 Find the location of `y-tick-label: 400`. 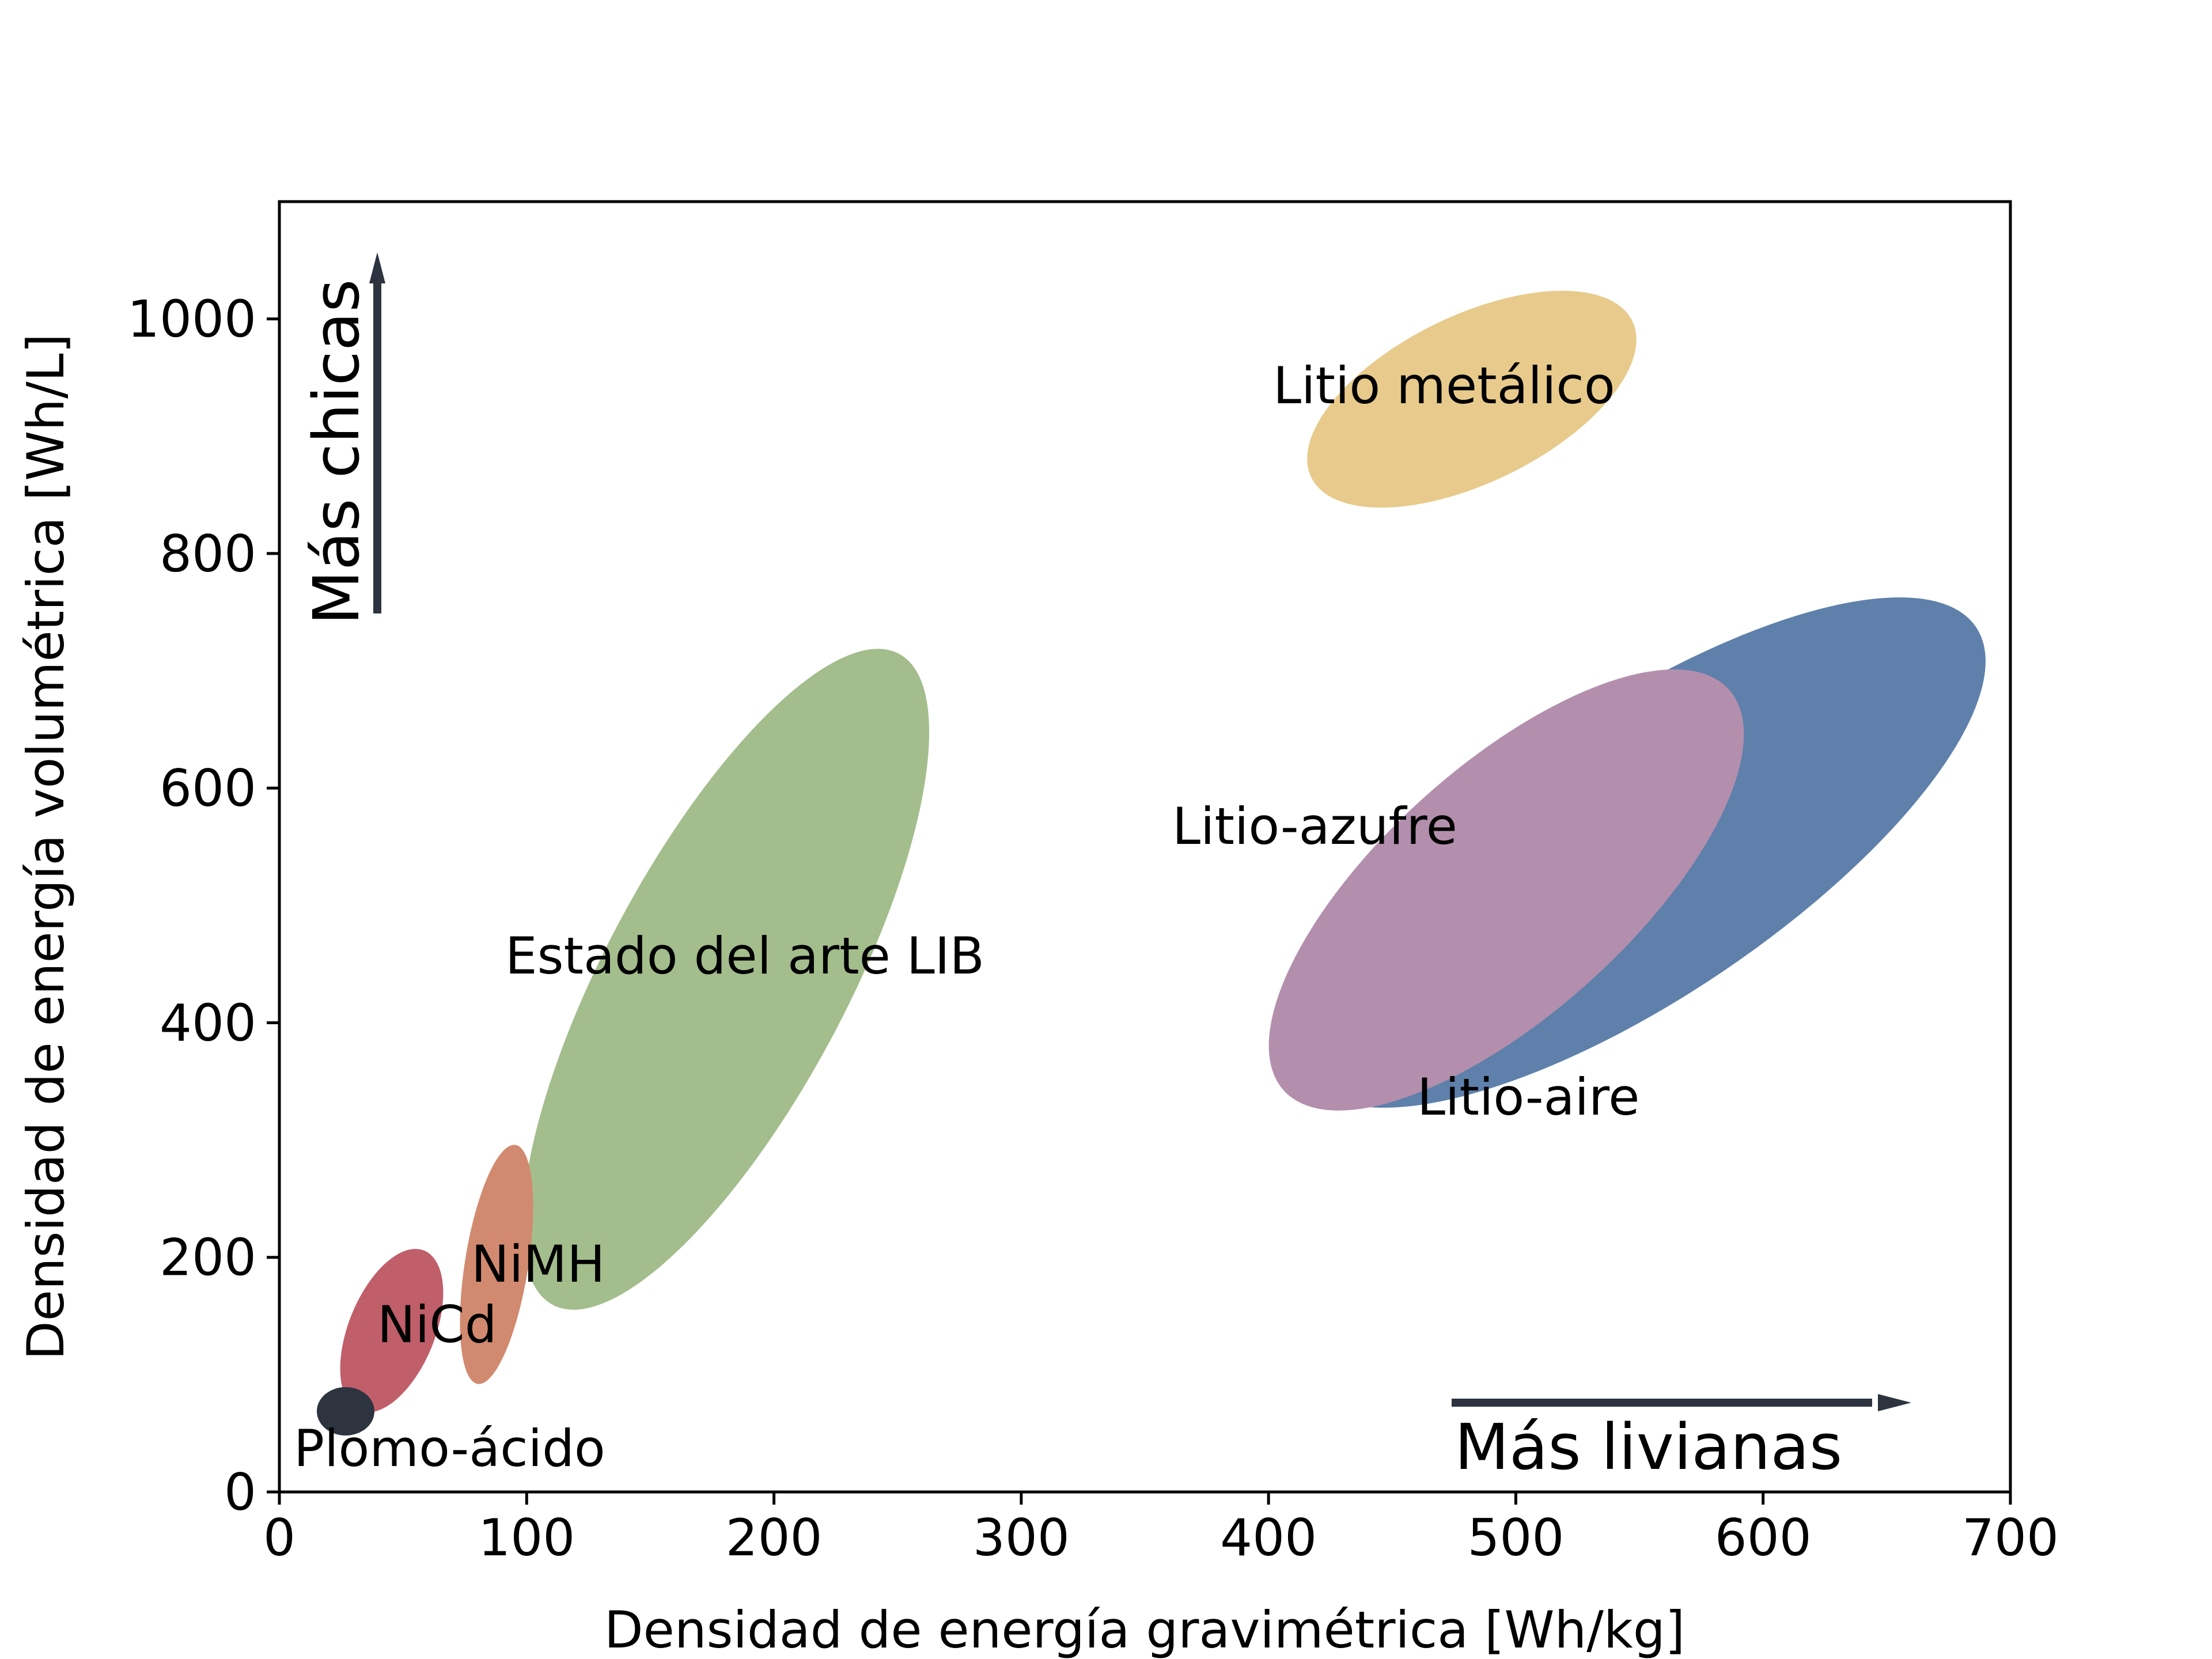

y-tick-label: 400 is located at coordinates (208, 1022).